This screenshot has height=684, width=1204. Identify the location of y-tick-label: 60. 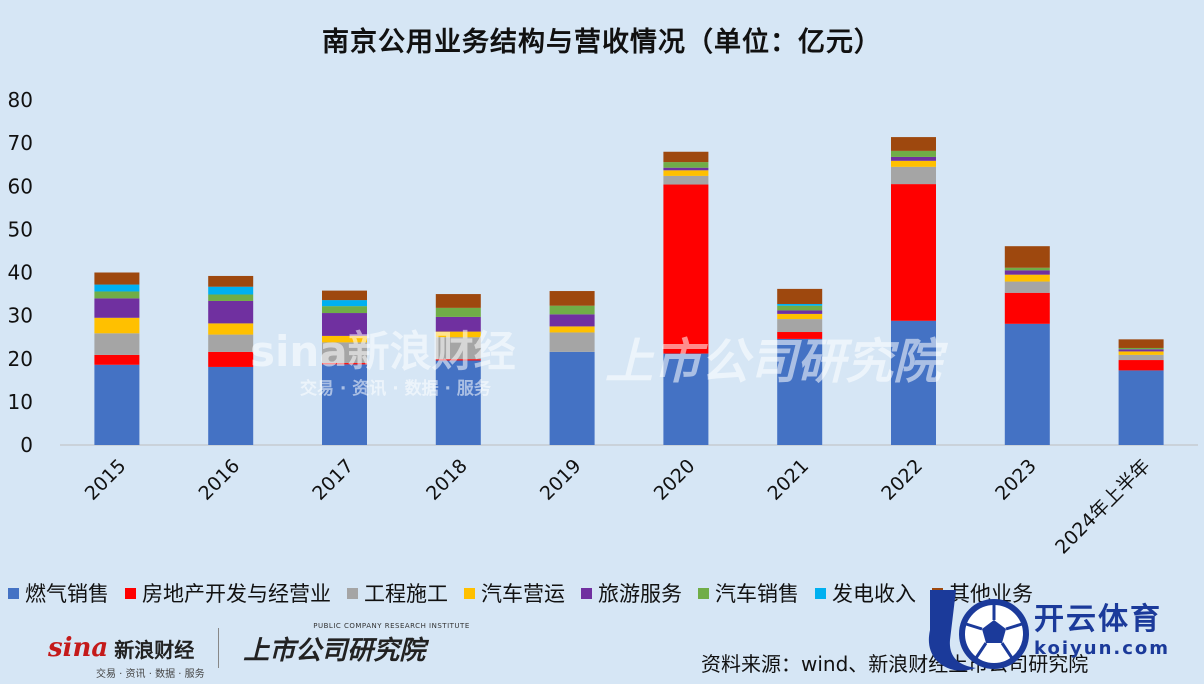
(20, 186).